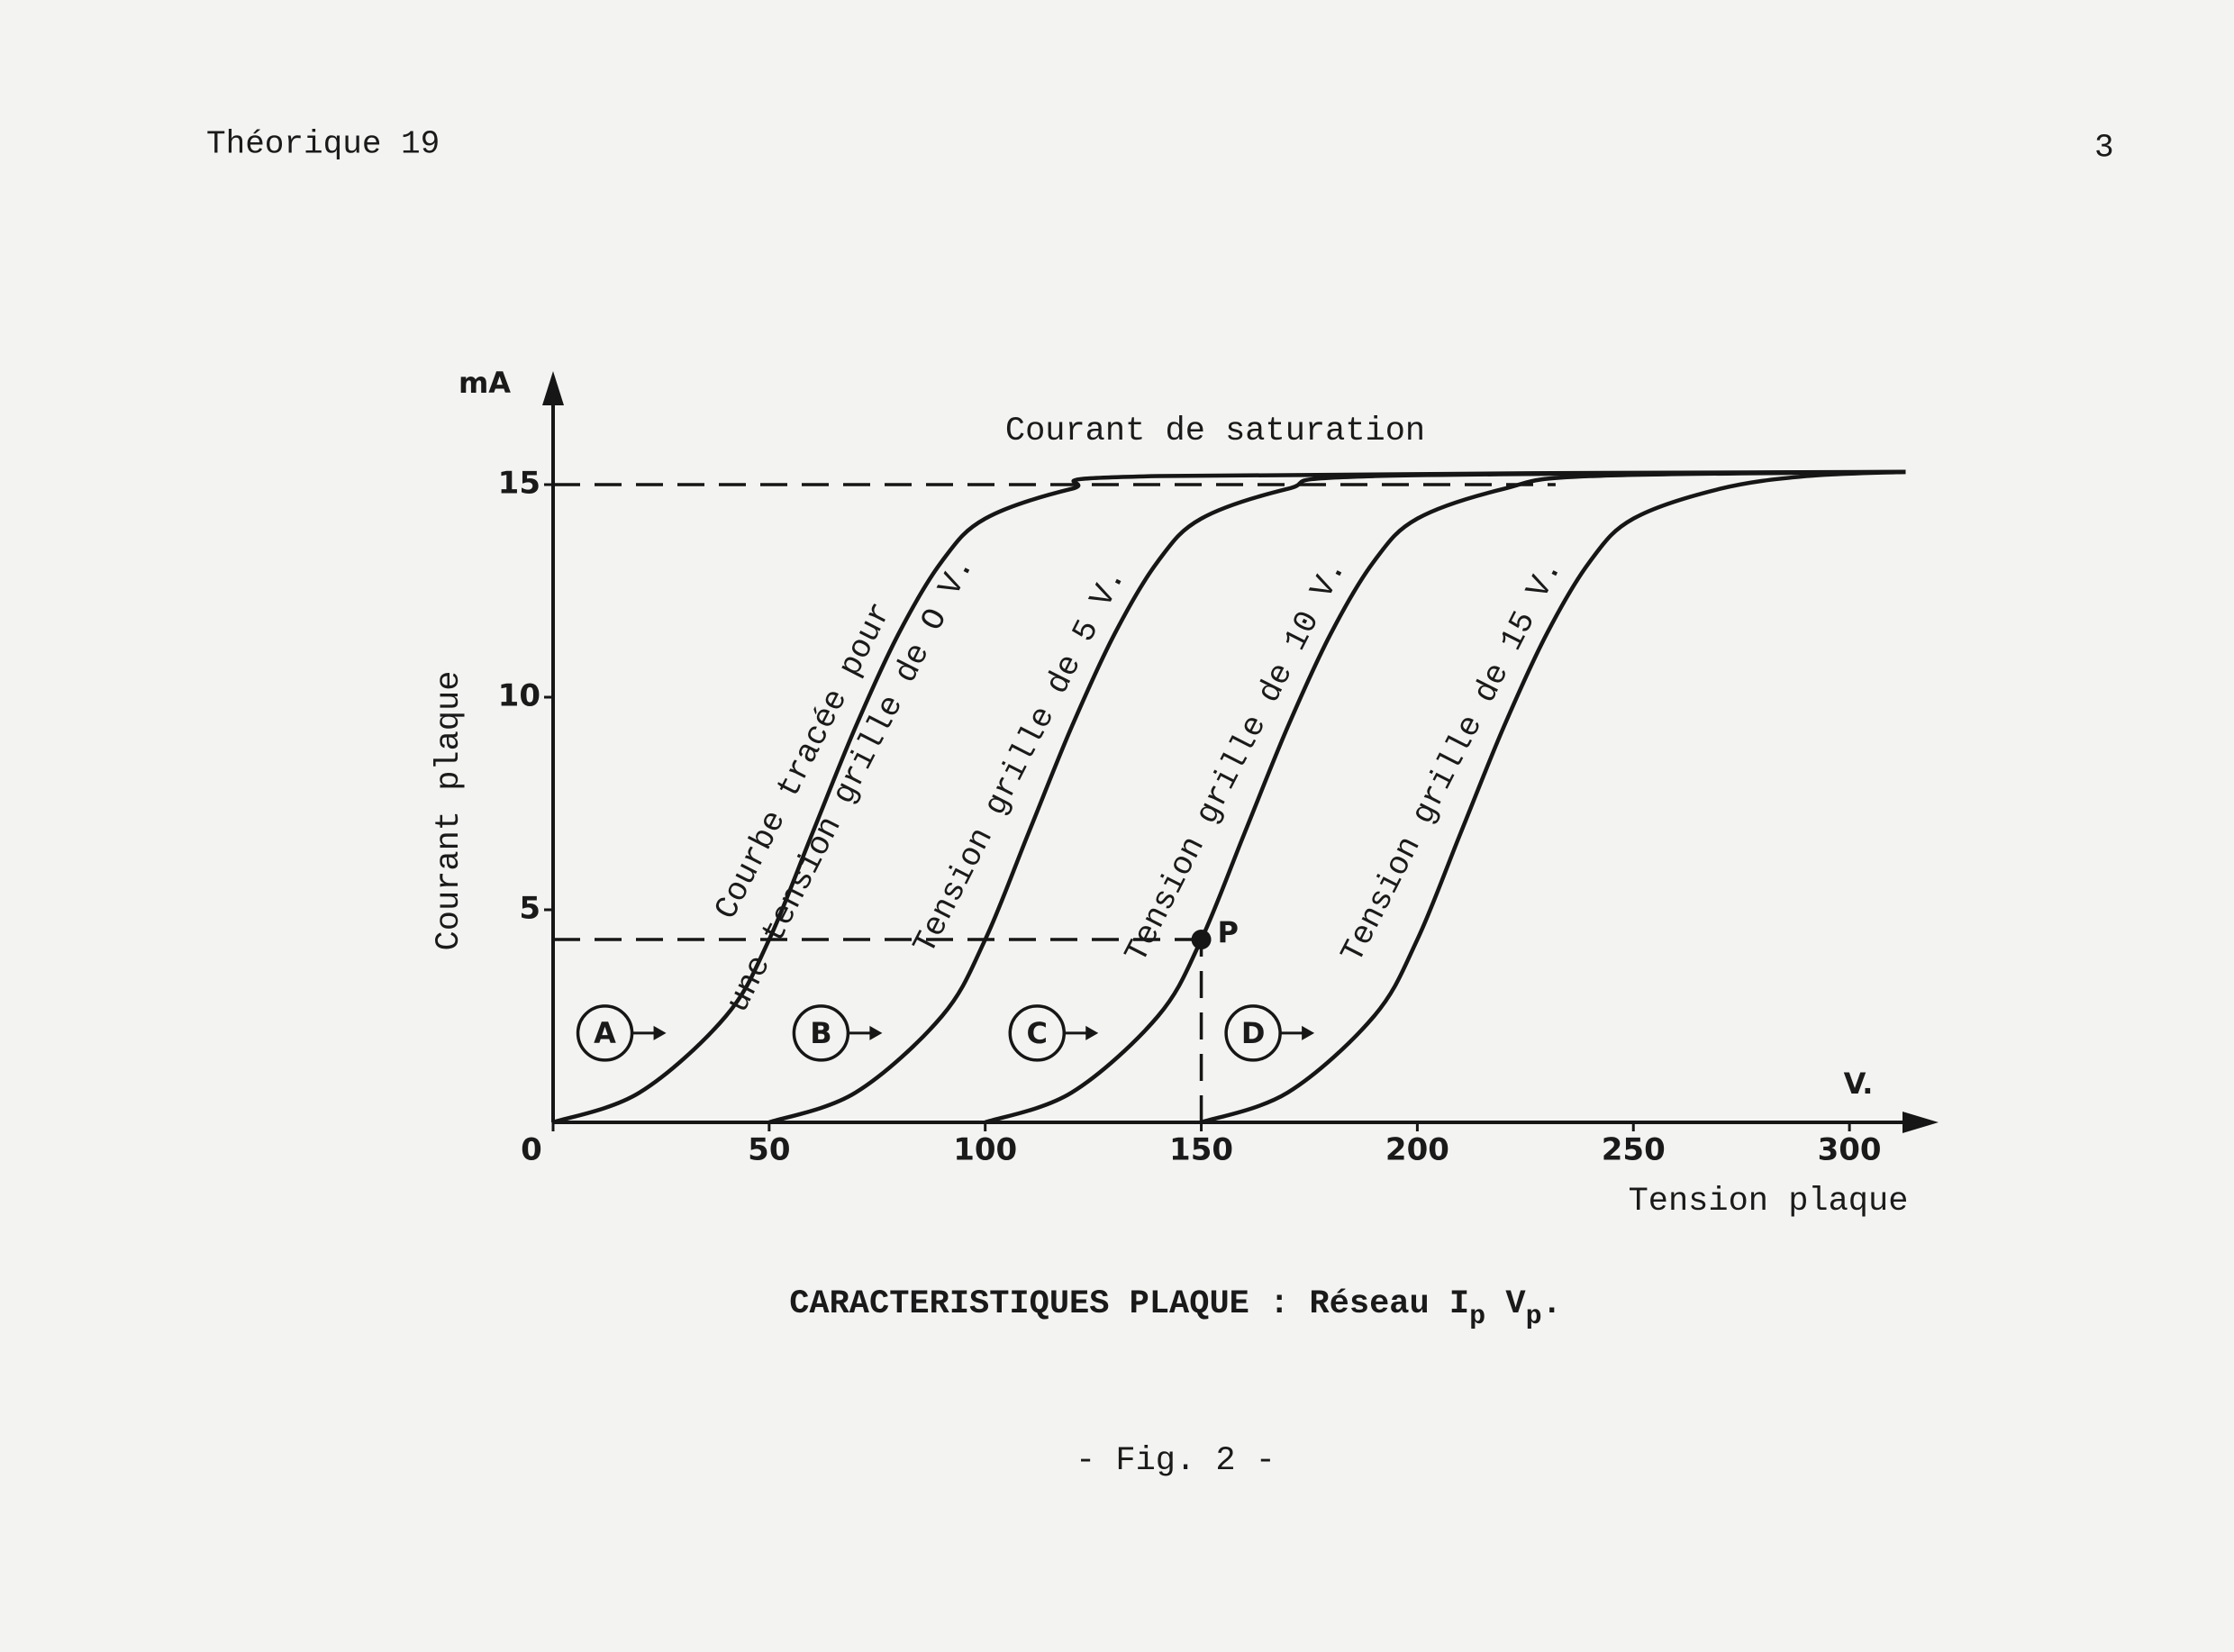  Describe the element at coordinates (323, 144) in the screenshot. I see `header-title: Théorique 19` at that location.